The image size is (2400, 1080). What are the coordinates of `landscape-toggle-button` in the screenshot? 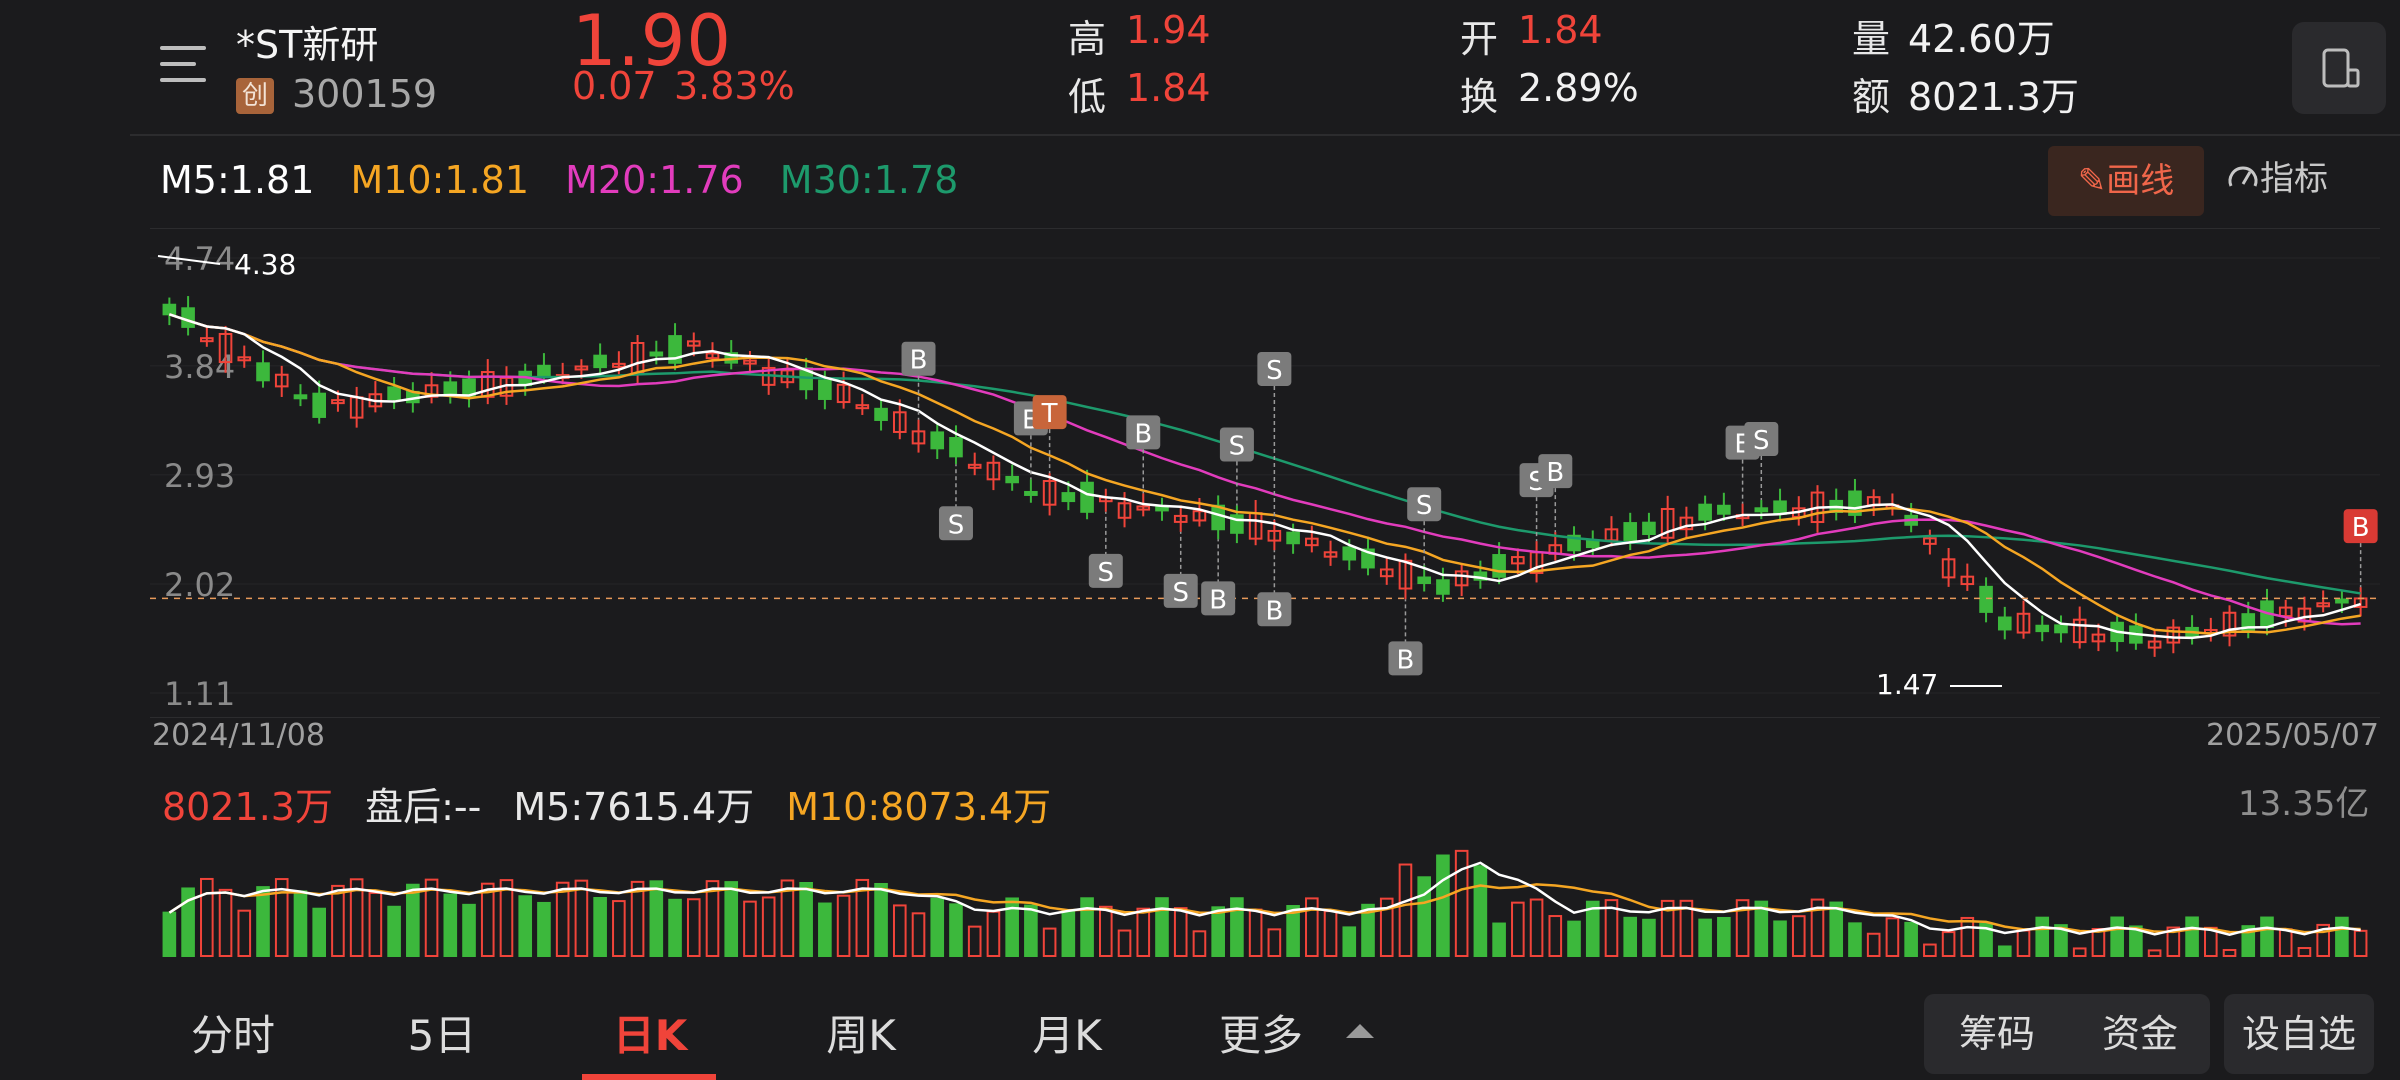 It's located at (2339, 68).